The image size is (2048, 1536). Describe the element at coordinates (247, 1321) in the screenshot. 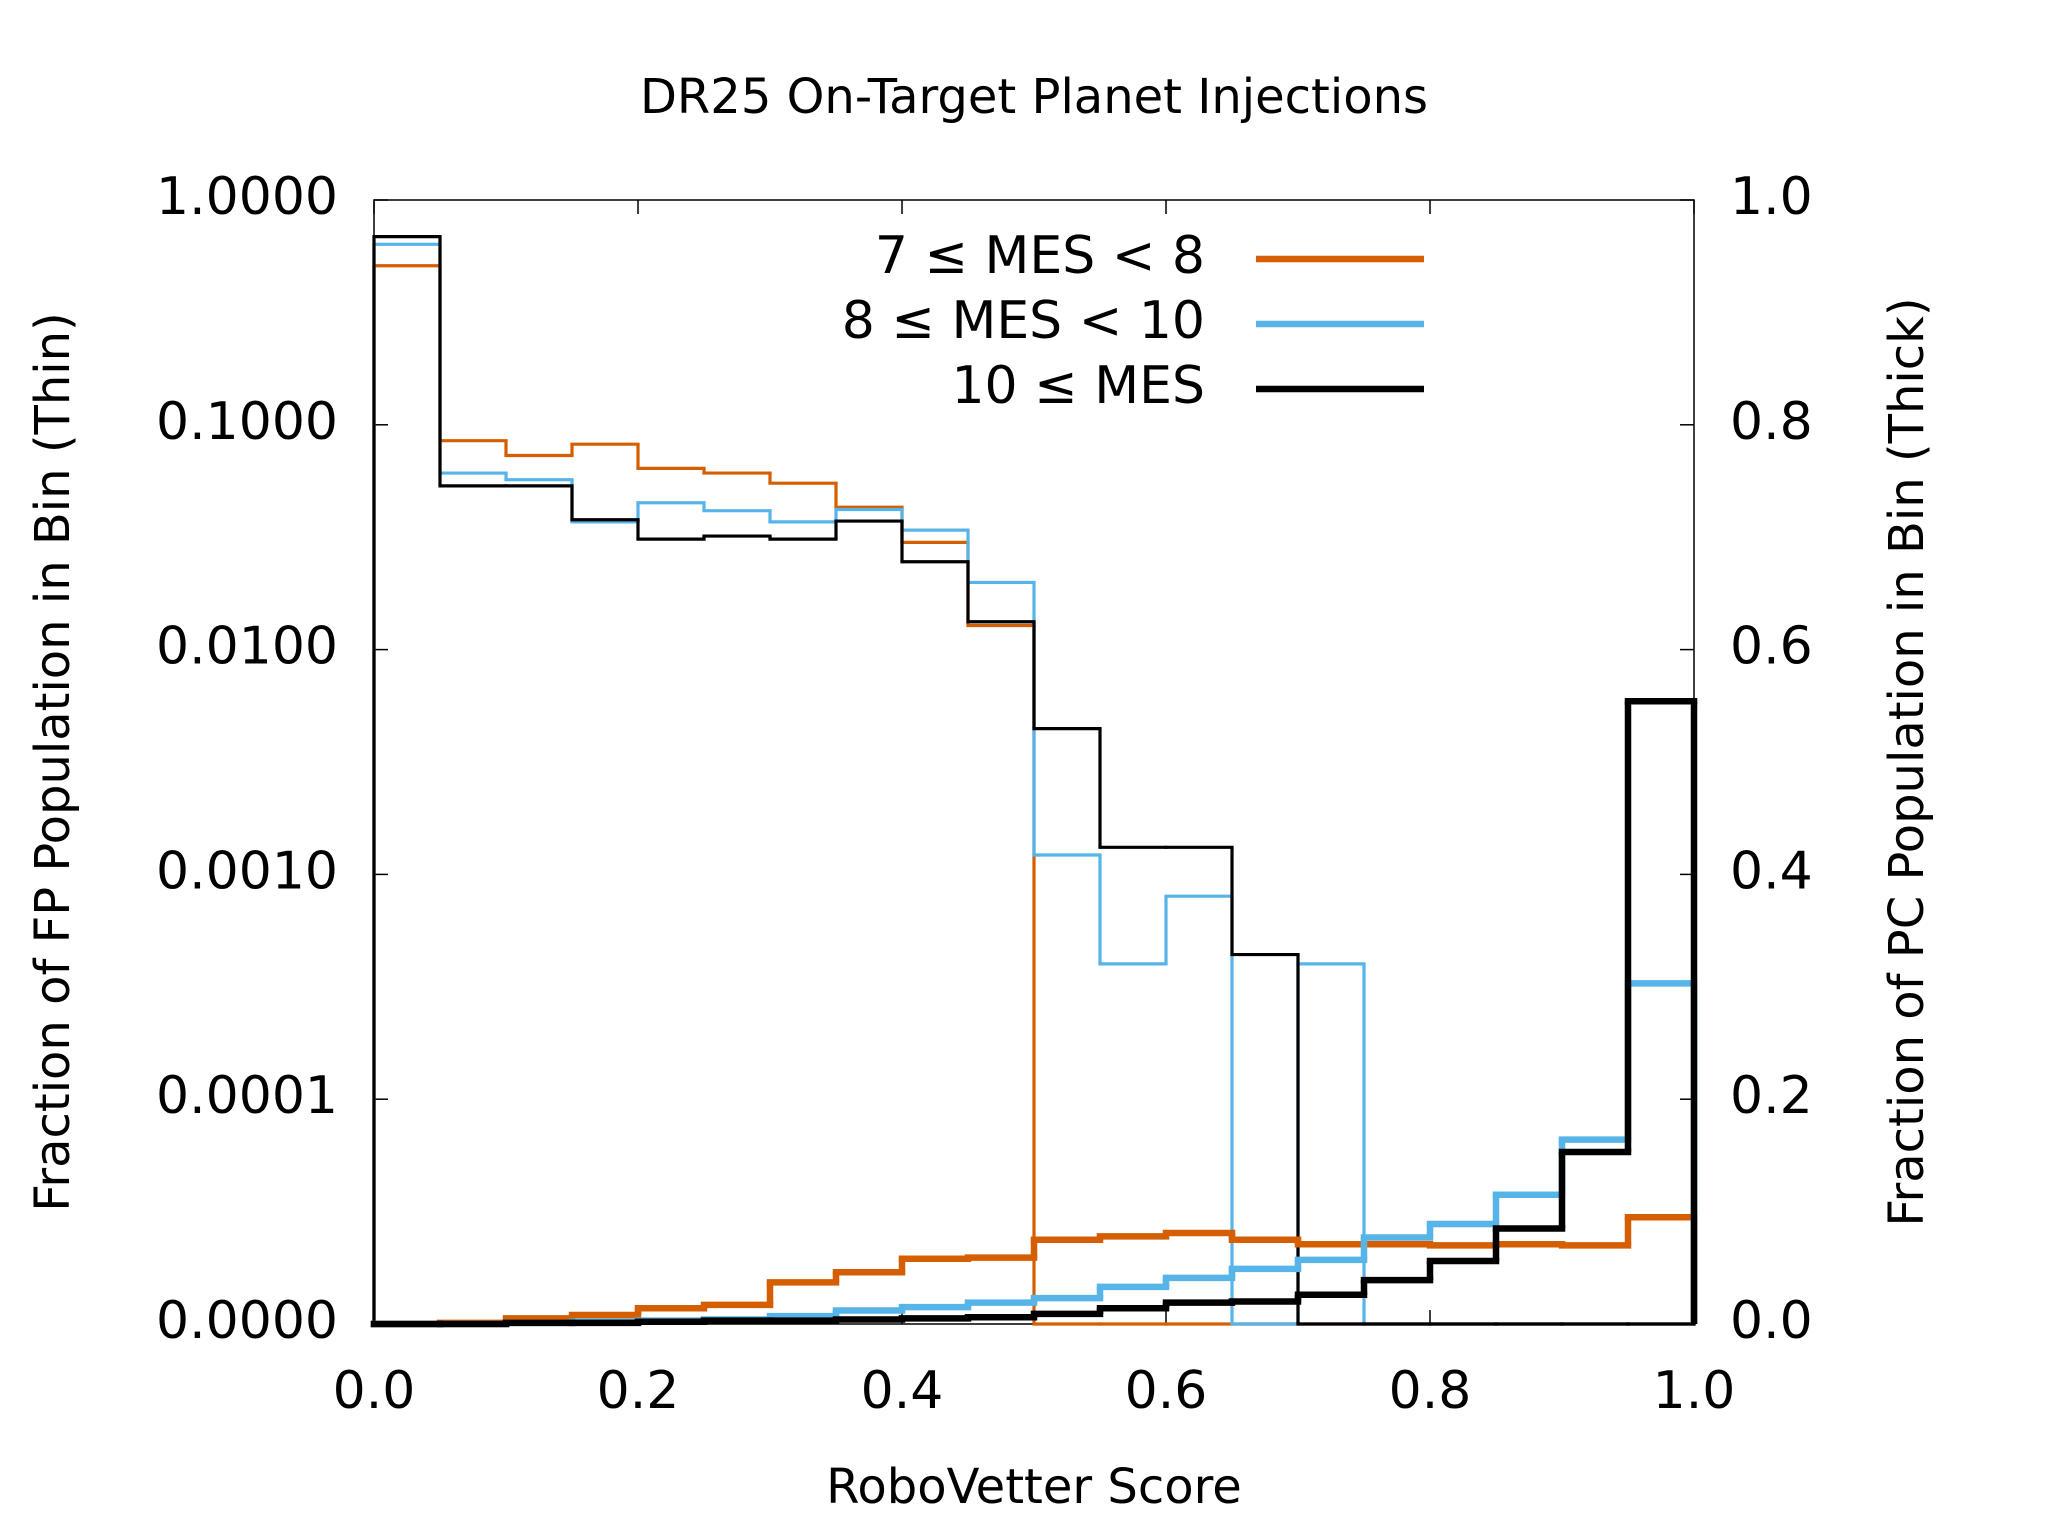

I see `y-tick-label: 0.0000` at that location.